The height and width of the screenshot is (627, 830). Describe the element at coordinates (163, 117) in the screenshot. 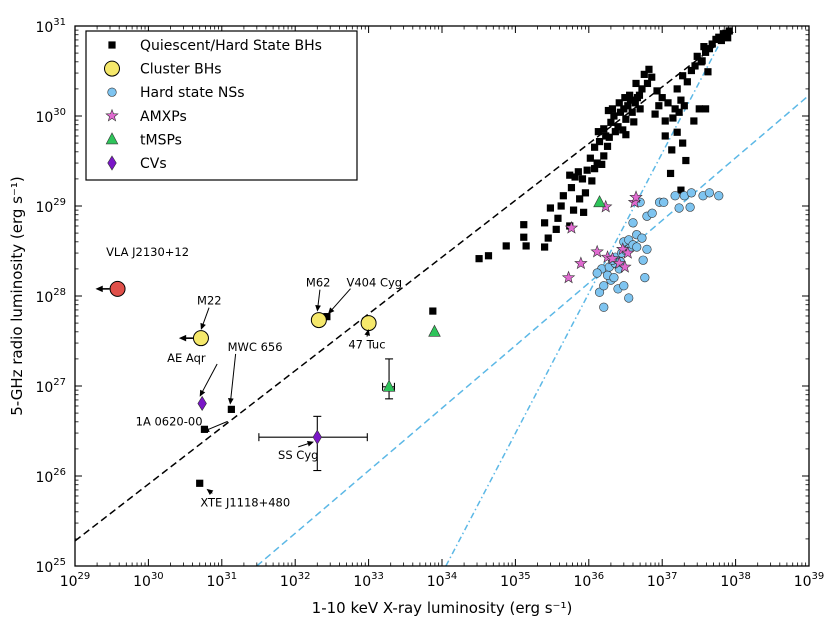

I see `legend-label: AMXPs` at that location.